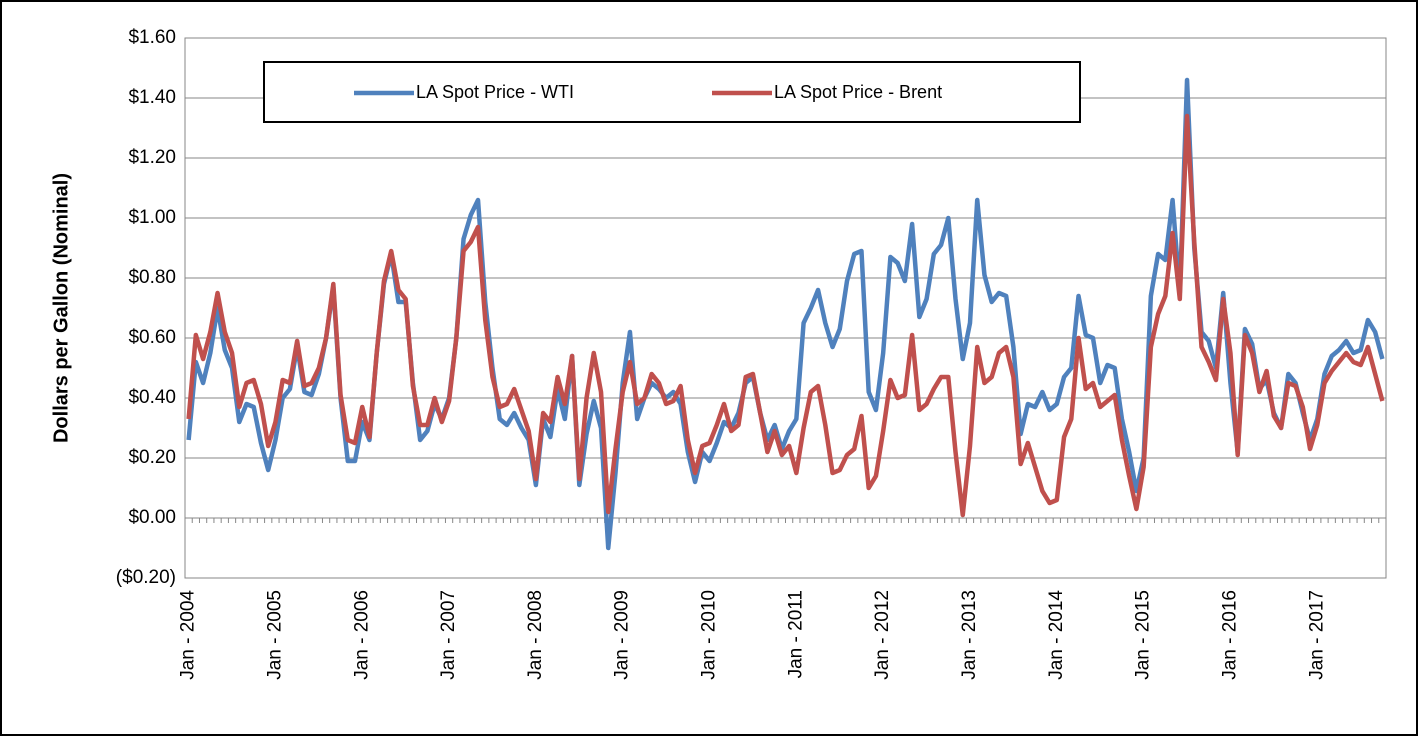 The width and height of the screenshot is (1418, 736). I want to click on y-tick-label: $1.00, so click(152, 217).